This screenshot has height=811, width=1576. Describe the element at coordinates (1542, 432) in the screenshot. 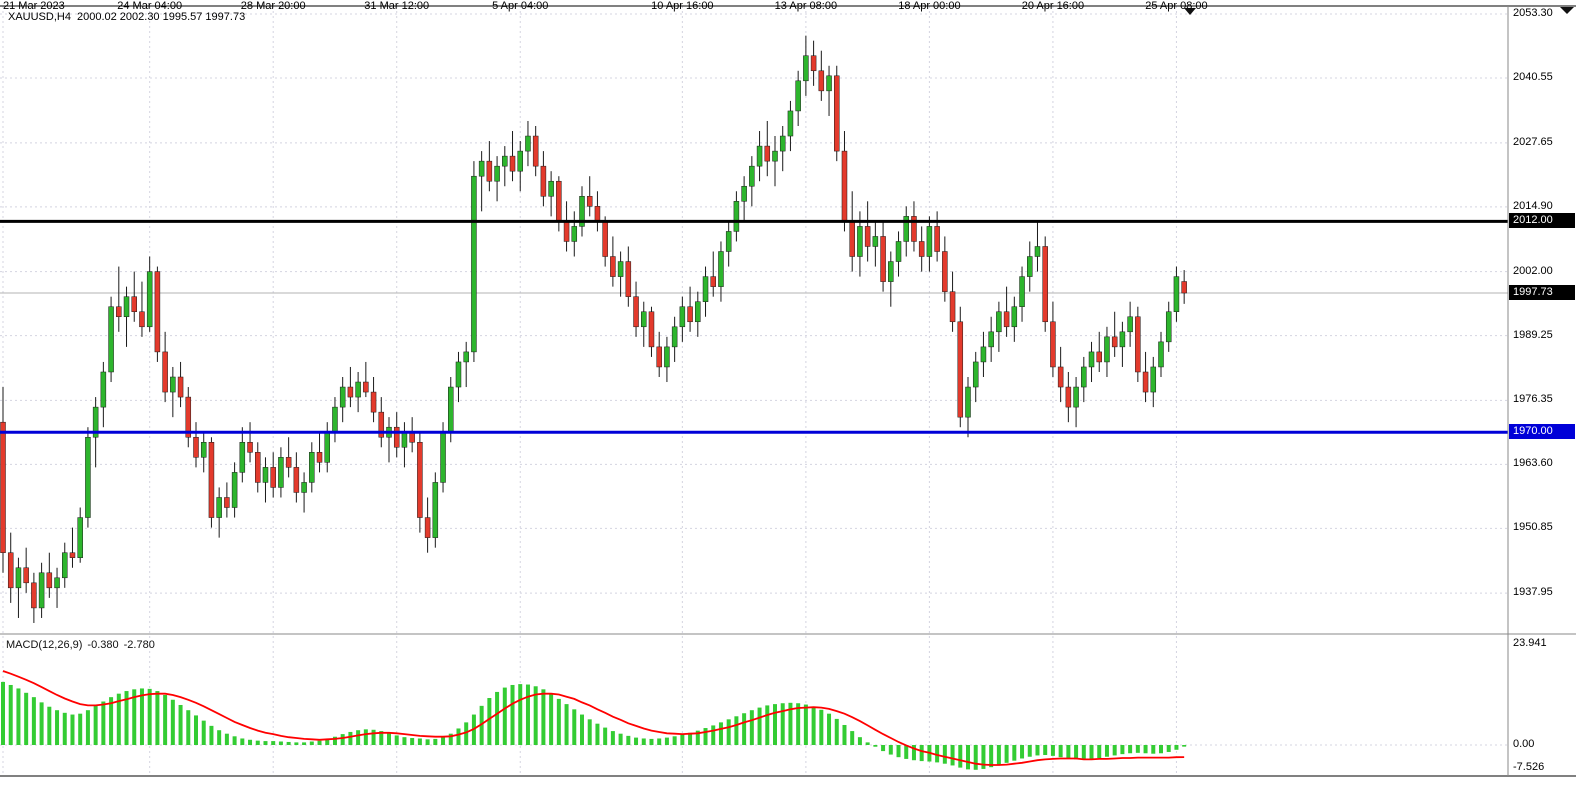

I see `price-line-badge-1970: 1970.00` at that location.